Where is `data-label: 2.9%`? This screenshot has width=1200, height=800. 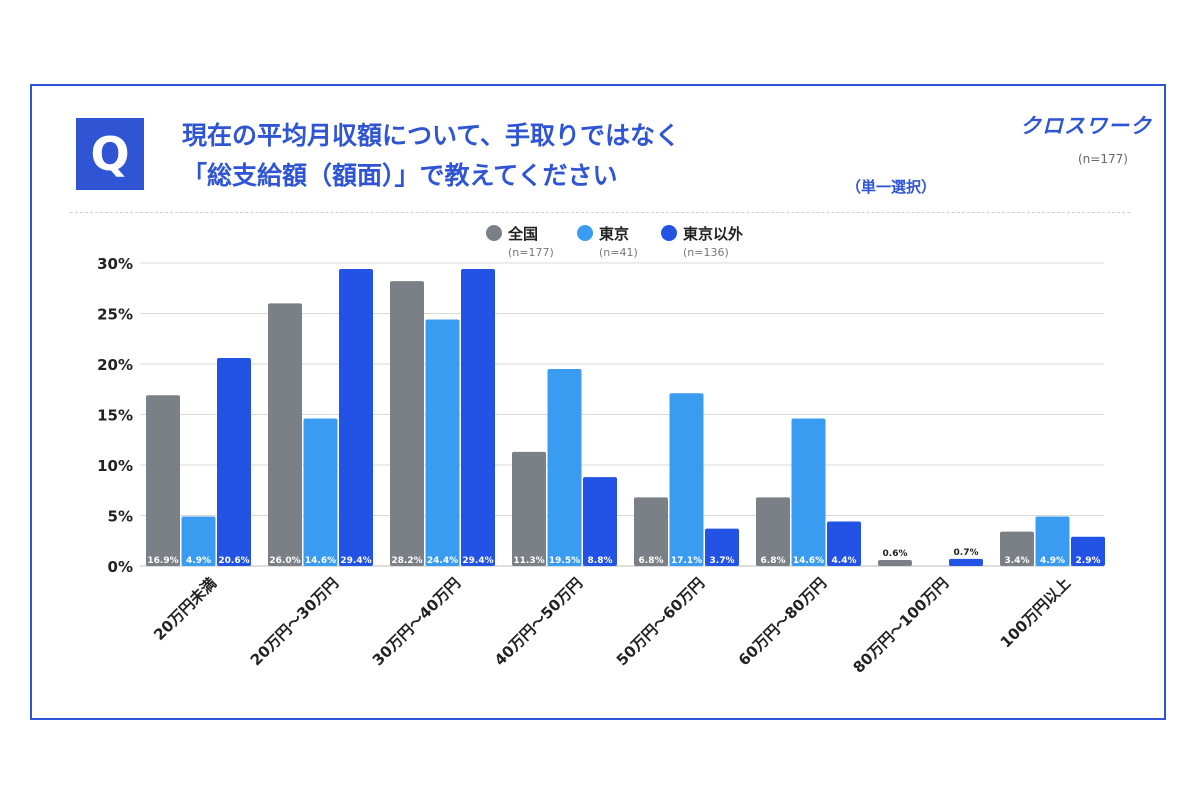 data-label: 2.9% is located at coordinates (1088, 561).